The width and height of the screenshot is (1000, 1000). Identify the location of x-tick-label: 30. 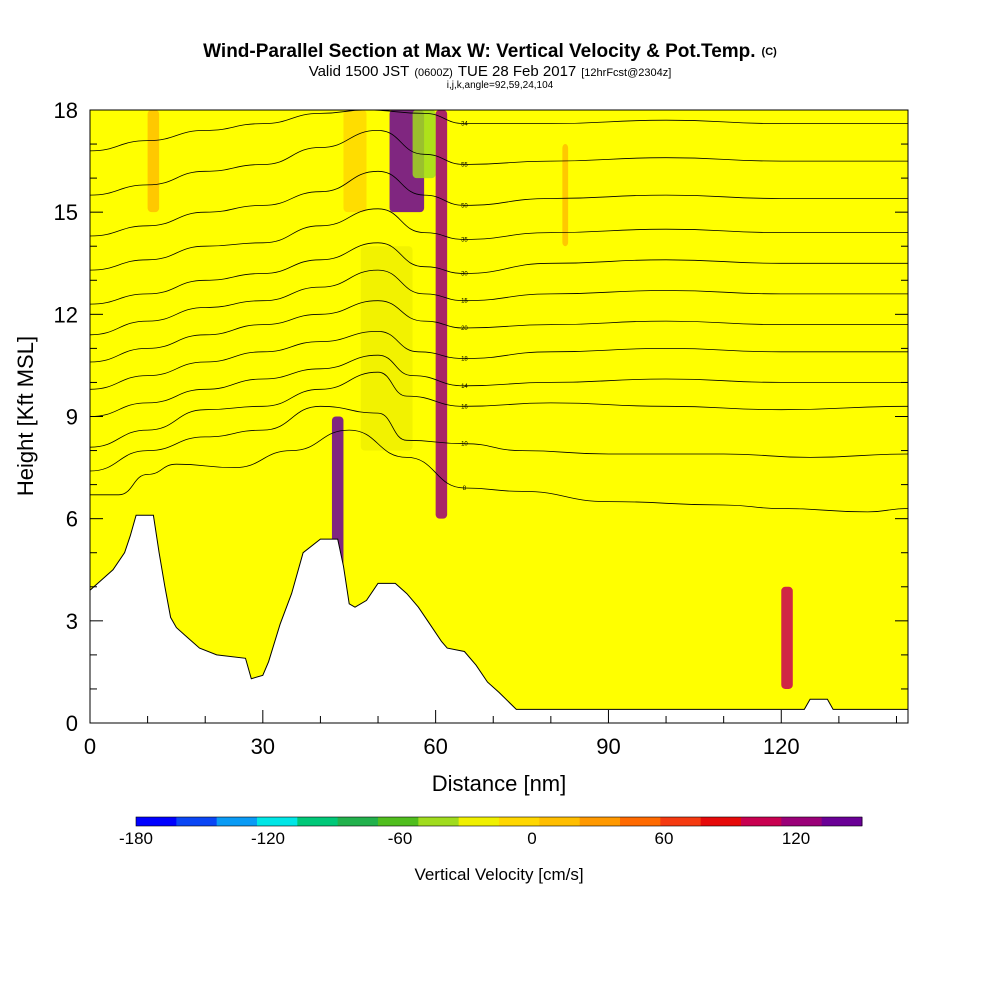
(263, 746).